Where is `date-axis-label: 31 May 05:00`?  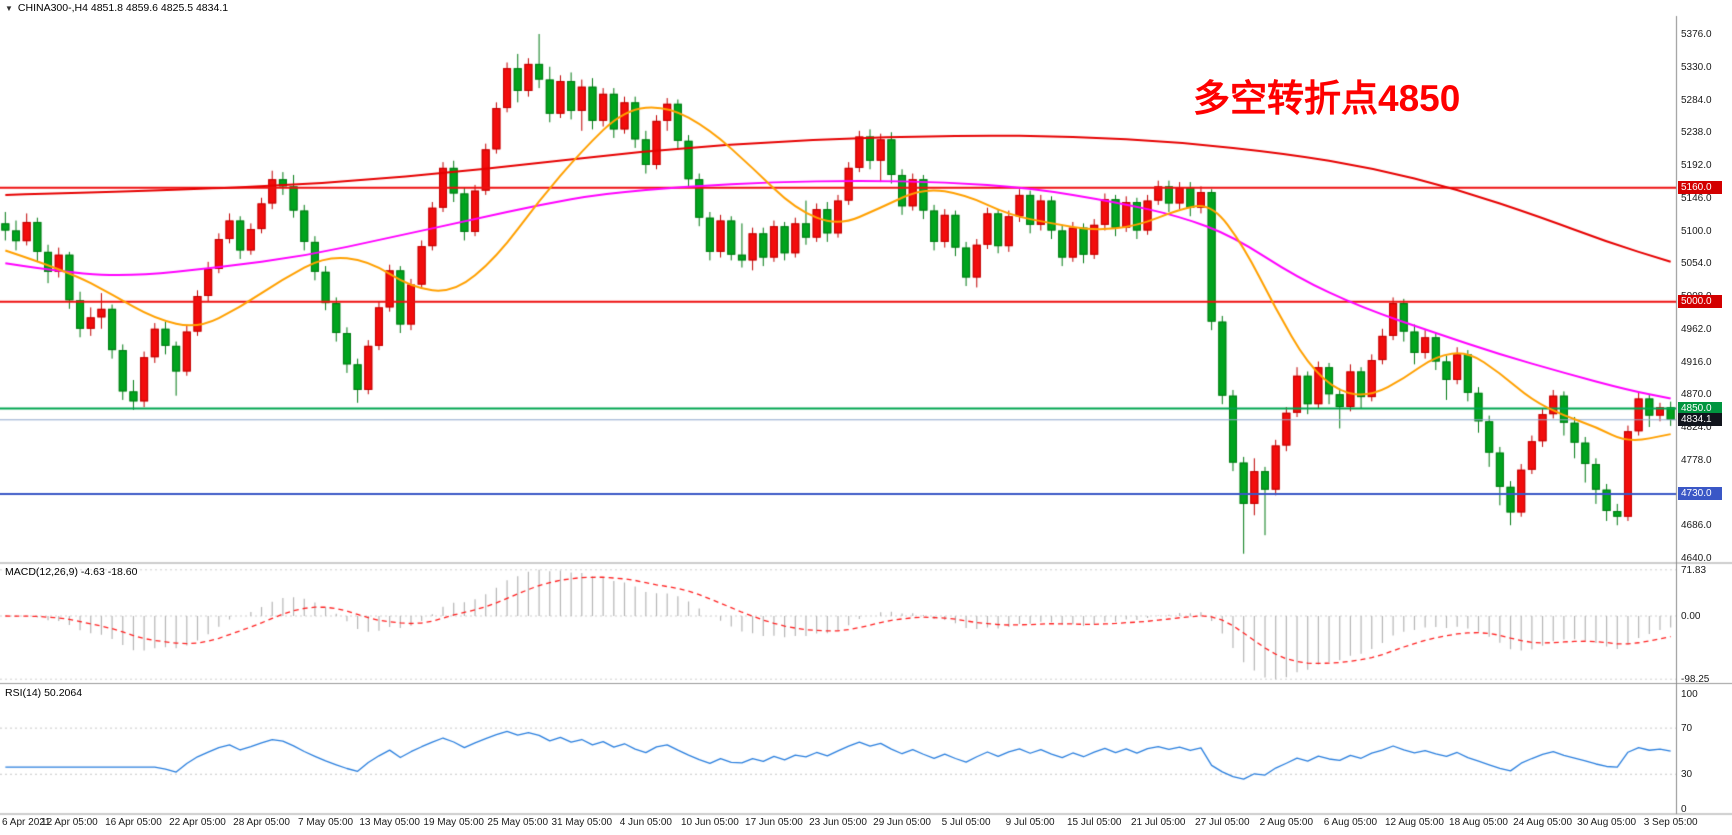 date-axis-label: 31 May 05:00 is located at coordinates (582, 822).